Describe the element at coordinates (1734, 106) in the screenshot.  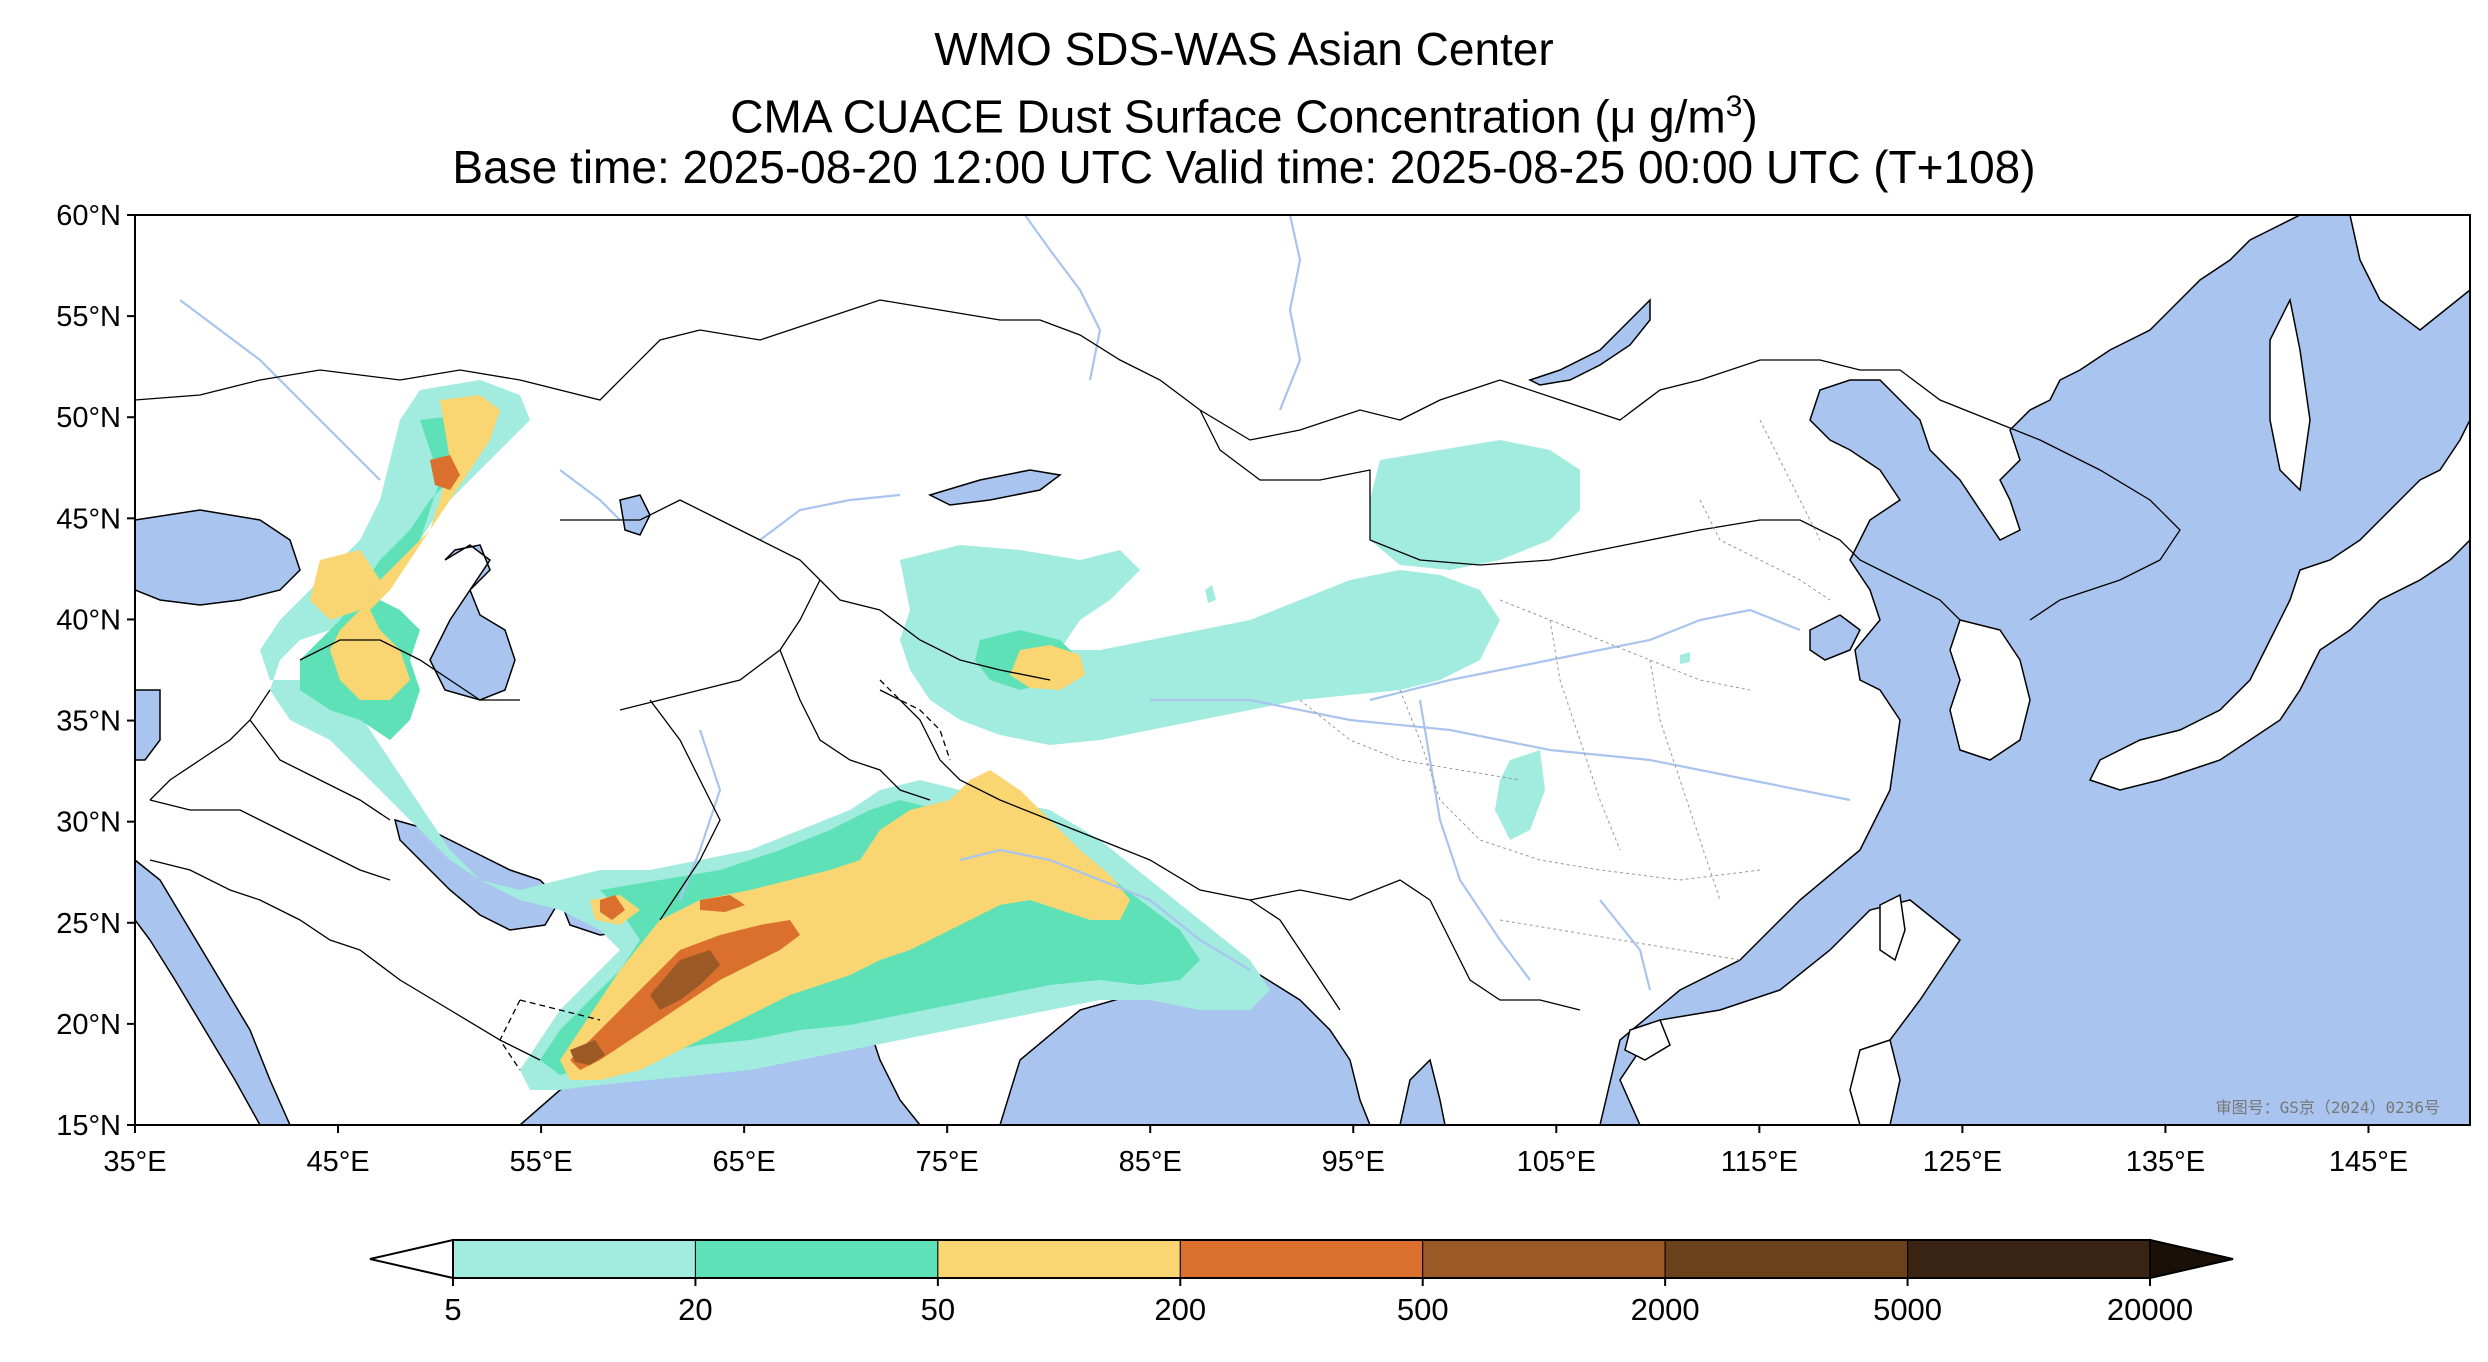
I see `title-line-2-superscript: 3` at that location.